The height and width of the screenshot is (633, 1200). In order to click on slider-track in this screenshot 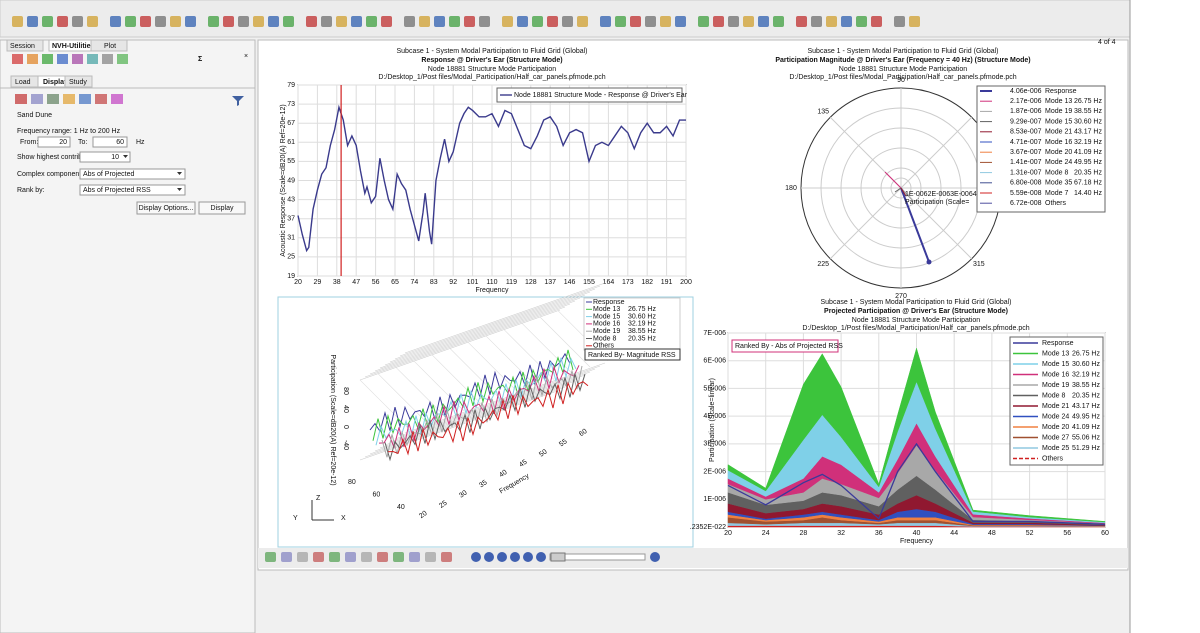, I will do `click(597, 557)`.